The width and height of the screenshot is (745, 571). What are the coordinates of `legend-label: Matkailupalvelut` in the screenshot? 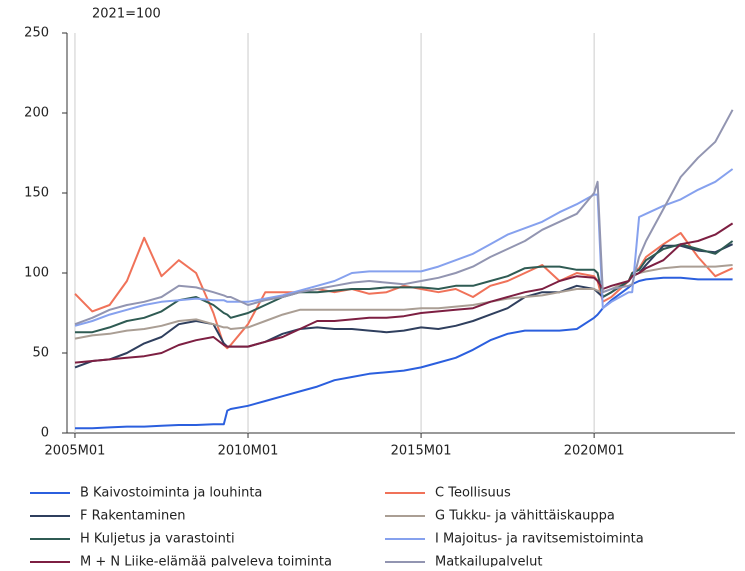 It's located at (488, 561).